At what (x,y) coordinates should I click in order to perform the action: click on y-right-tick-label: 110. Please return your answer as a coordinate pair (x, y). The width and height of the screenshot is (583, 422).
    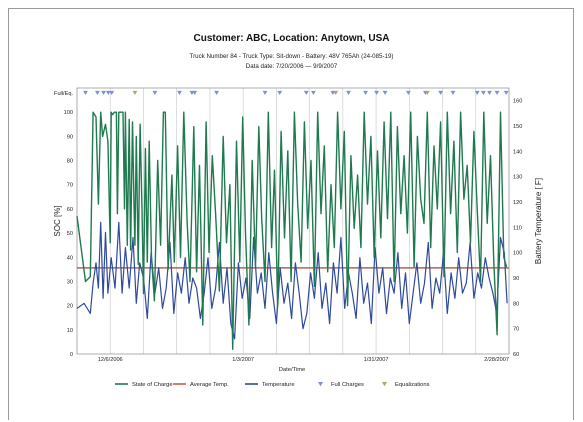
    Looking at the image, I should click on (517, 228).